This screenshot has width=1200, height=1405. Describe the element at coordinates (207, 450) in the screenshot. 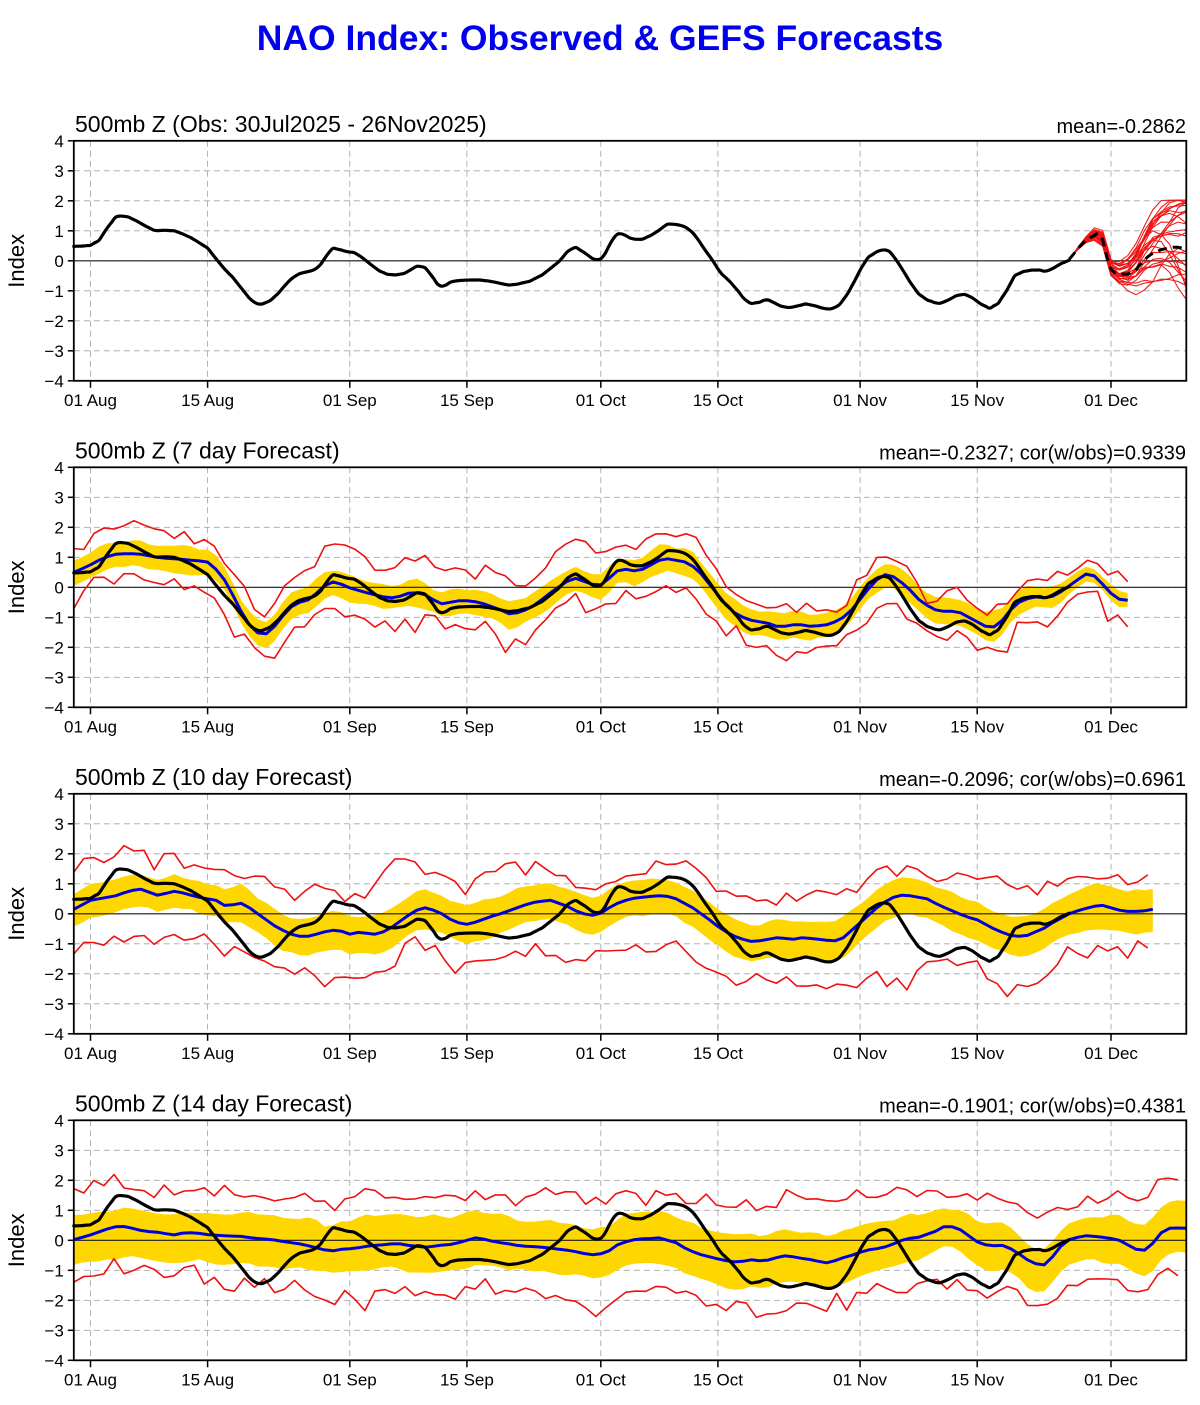

I see `svg-text: 500mb Z (7 day Forecast)` at that location.